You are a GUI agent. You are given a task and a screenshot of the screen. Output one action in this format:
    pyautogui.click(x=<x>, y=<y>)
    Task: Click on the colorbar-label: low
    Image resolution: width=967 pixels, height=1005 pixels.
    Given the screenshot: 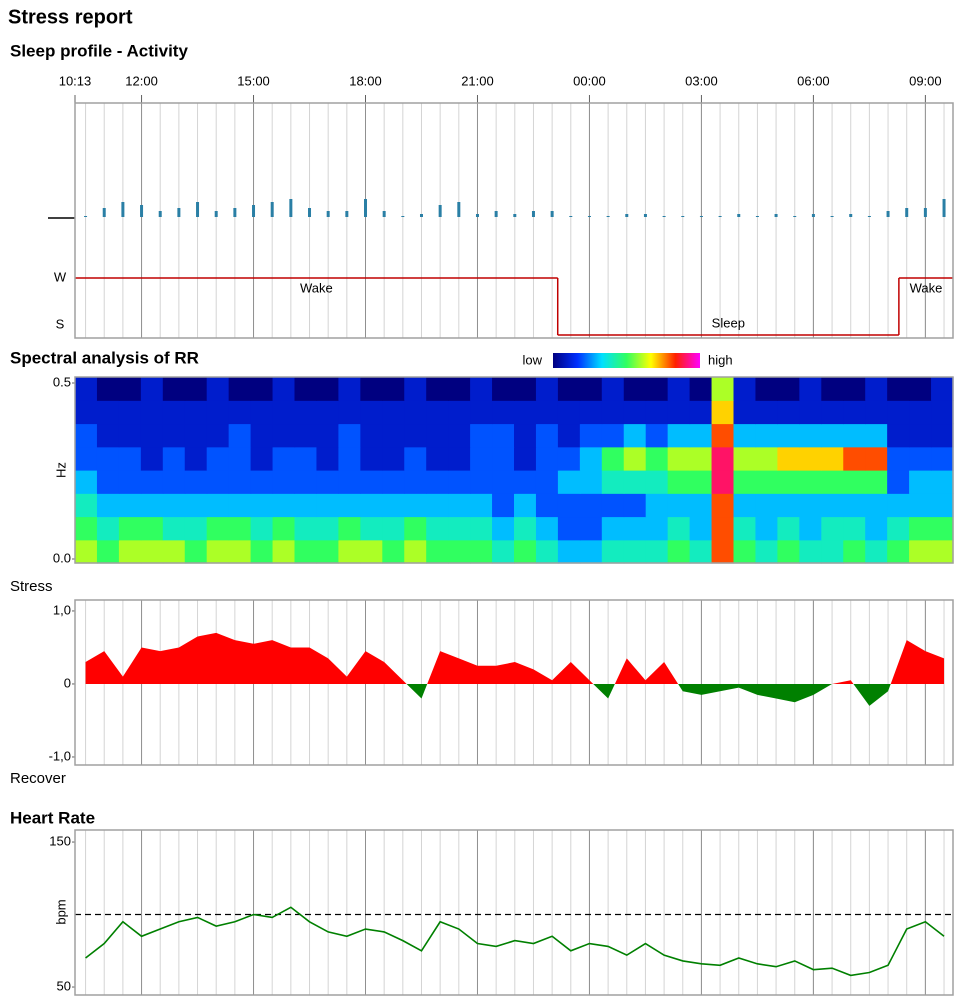 What is the action you would take?
    pyautogui.click(x=532, y=359)
    